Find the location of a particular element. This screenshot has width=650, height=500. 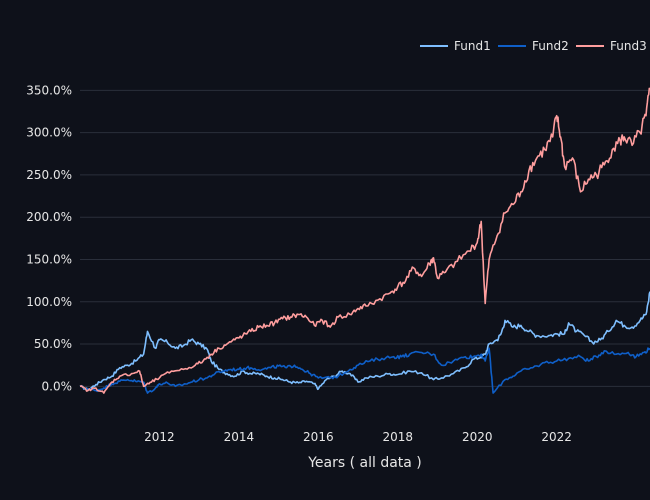

y-tick-label: 150.0% is located at coordinates (49, 259).